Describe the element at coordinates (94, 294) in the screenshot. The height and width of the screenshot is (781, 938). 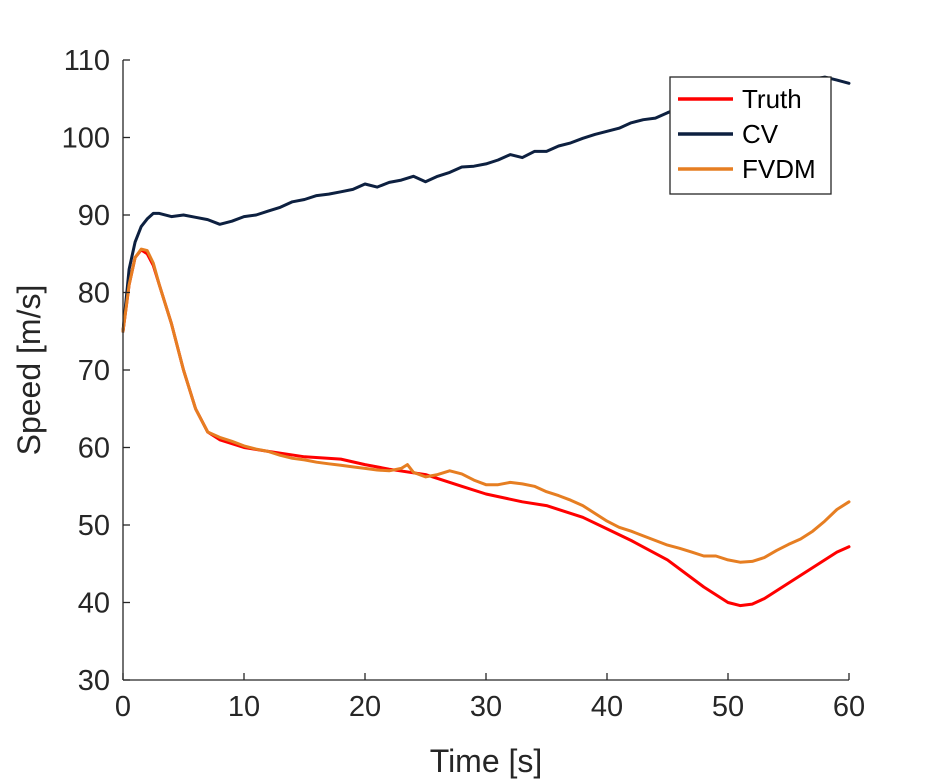
I see `y-tick-label: 80` at that location.